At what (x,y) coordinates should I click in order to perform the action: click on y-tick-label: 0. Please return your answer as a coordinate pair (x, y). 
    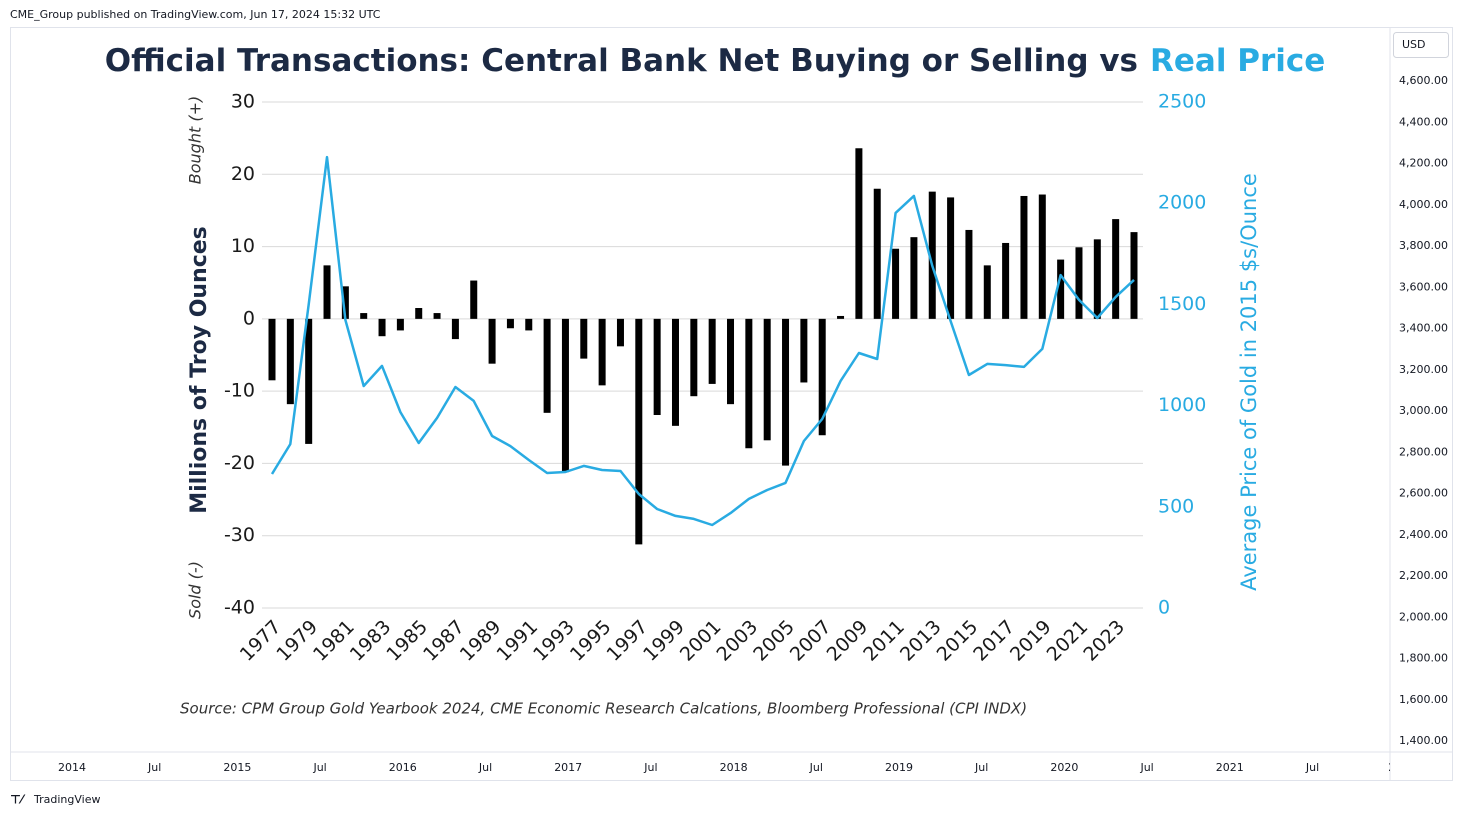
    Looking at the image, I should click on (249, 318).